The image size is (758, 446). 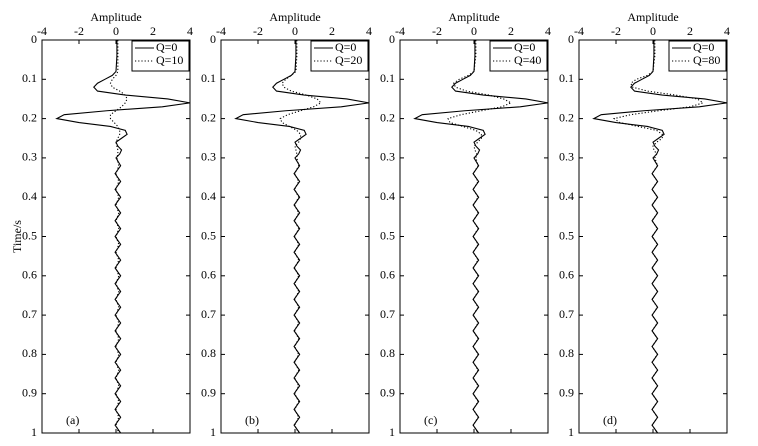 I want to click on panel-label: (d), so click(x=610, y=420).